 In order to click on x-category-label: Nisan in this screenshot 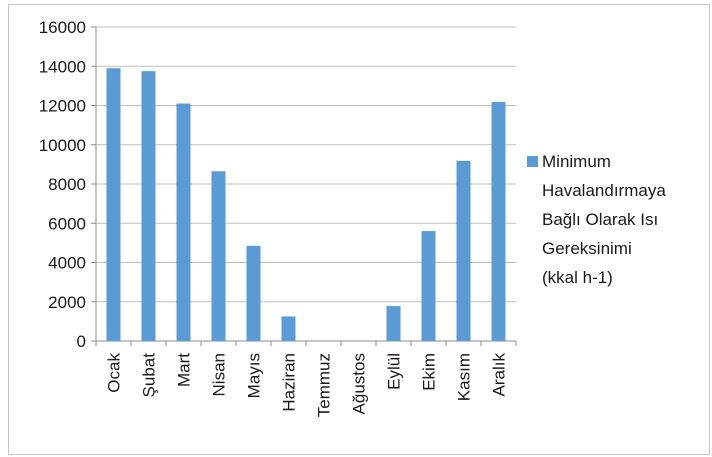, I will do `click(219, 374)`.